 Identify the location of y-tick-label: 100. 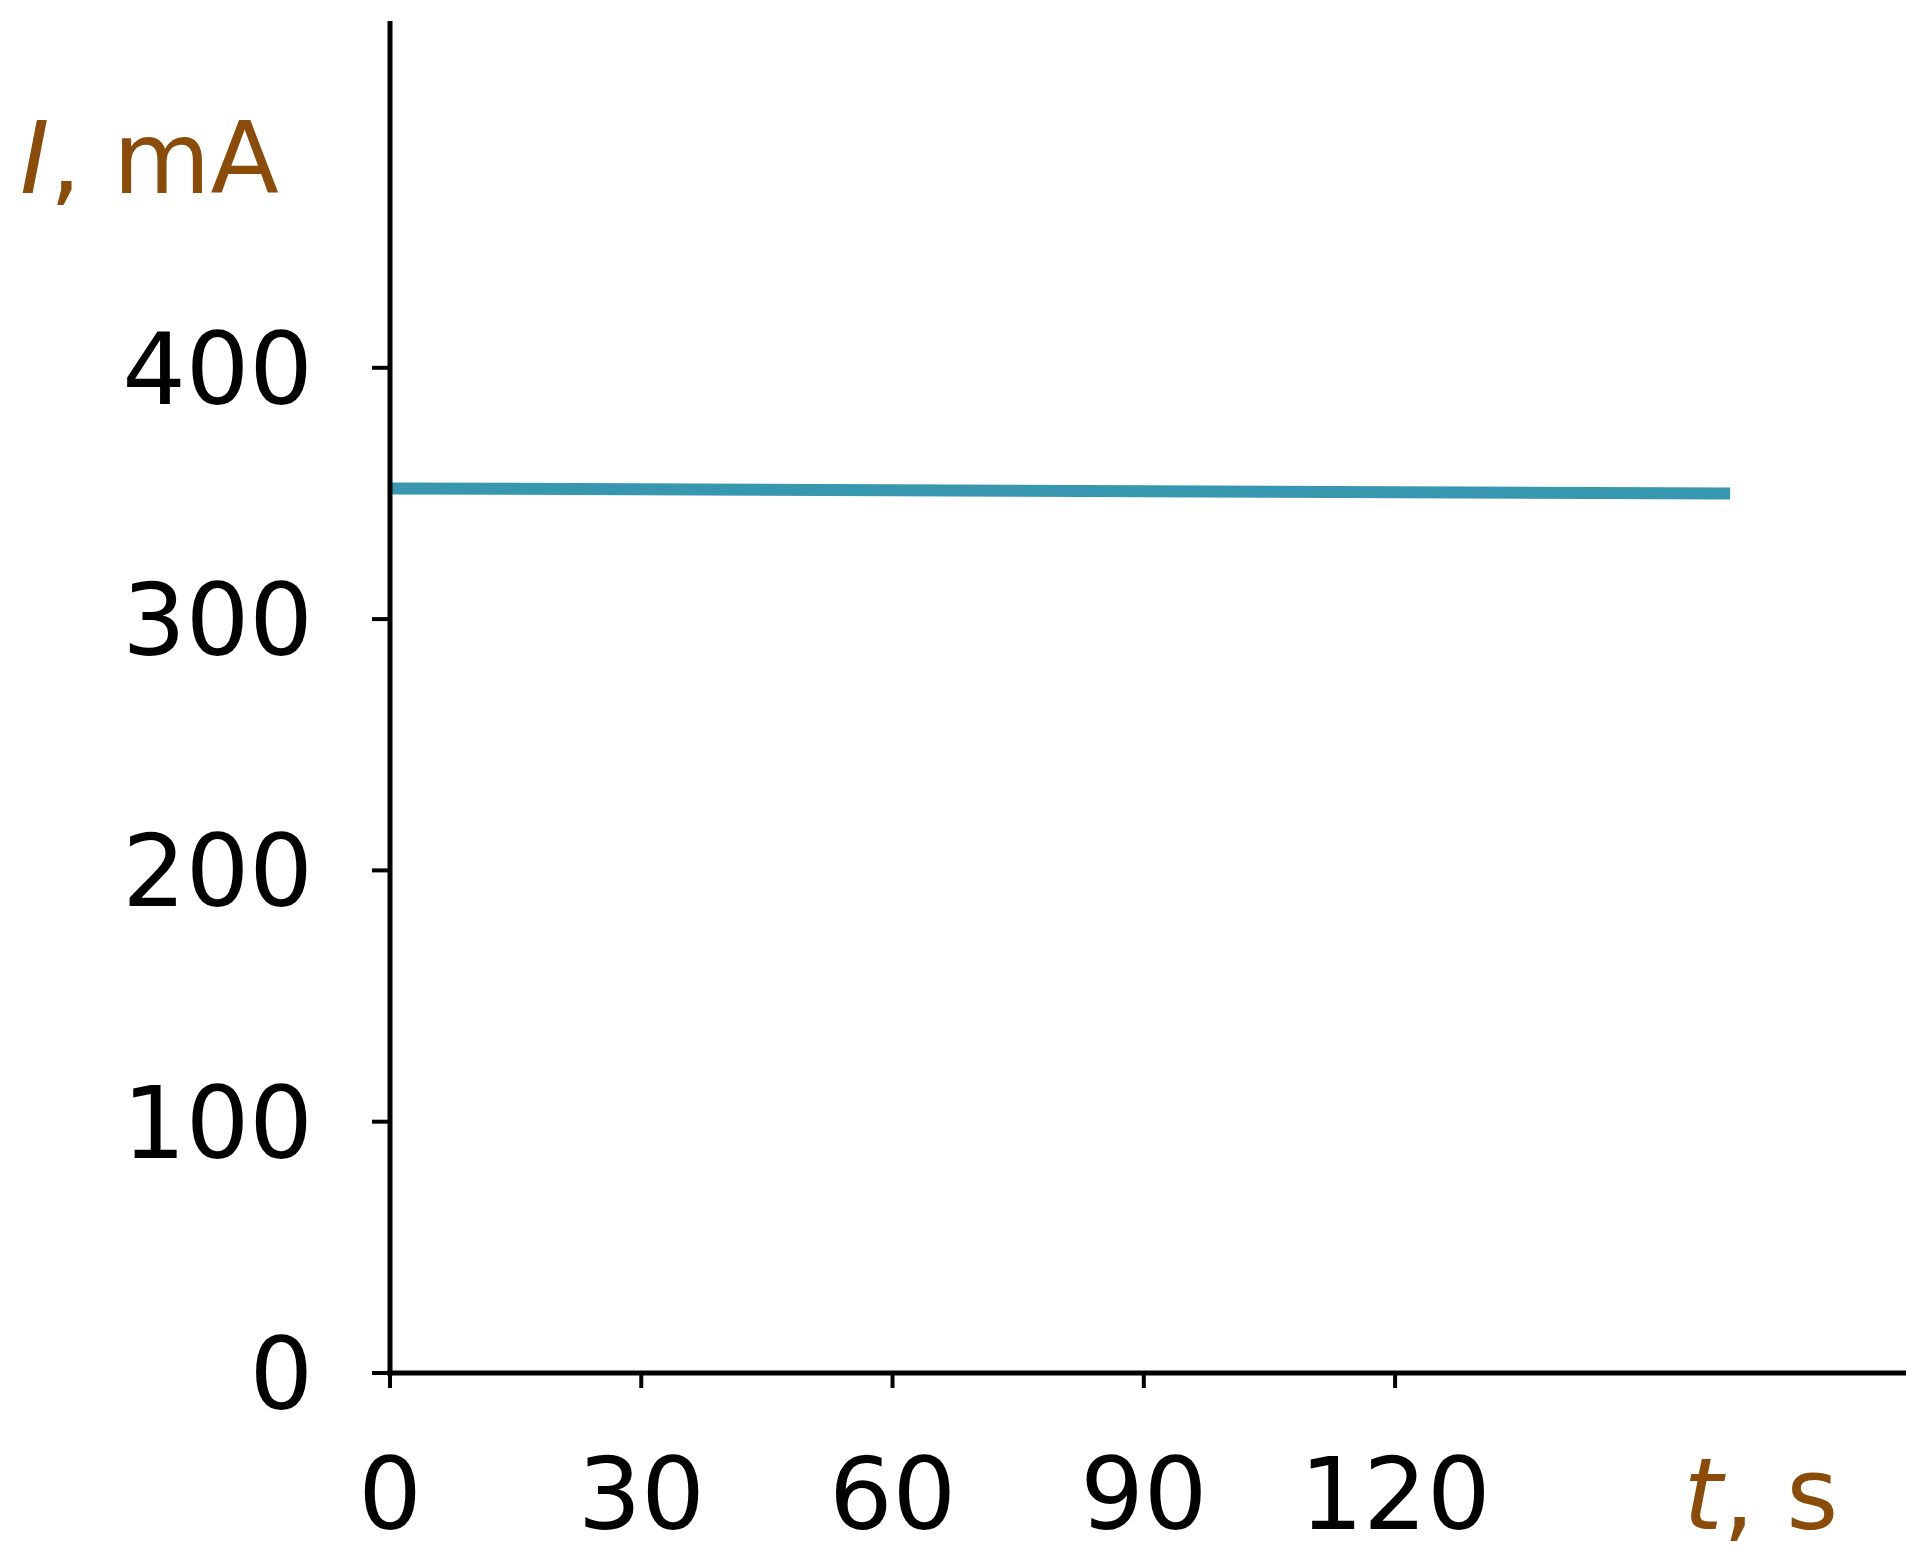
(217, 1123).